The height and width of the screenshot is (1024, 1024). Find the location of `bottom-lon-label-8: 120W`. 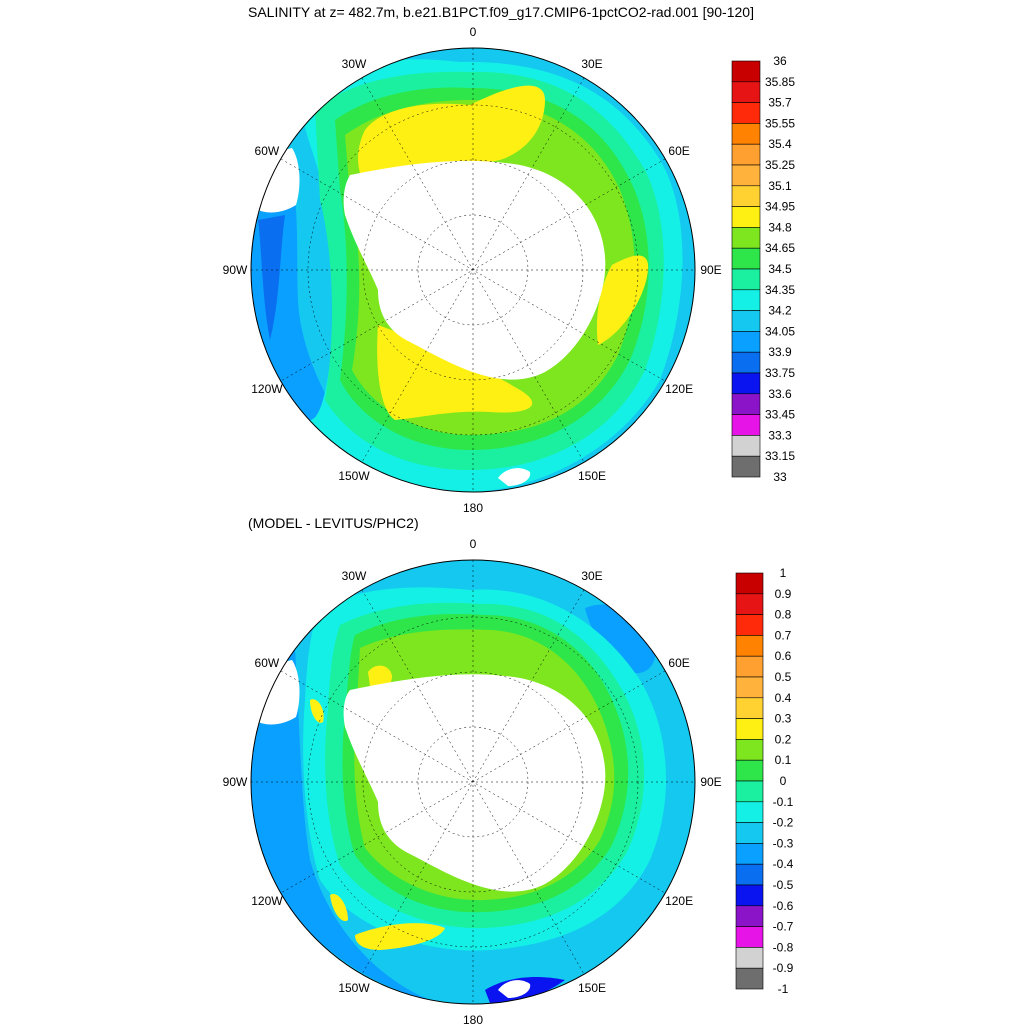

bottom-lon-label-8: 120W is located at coordinates (267, 901).